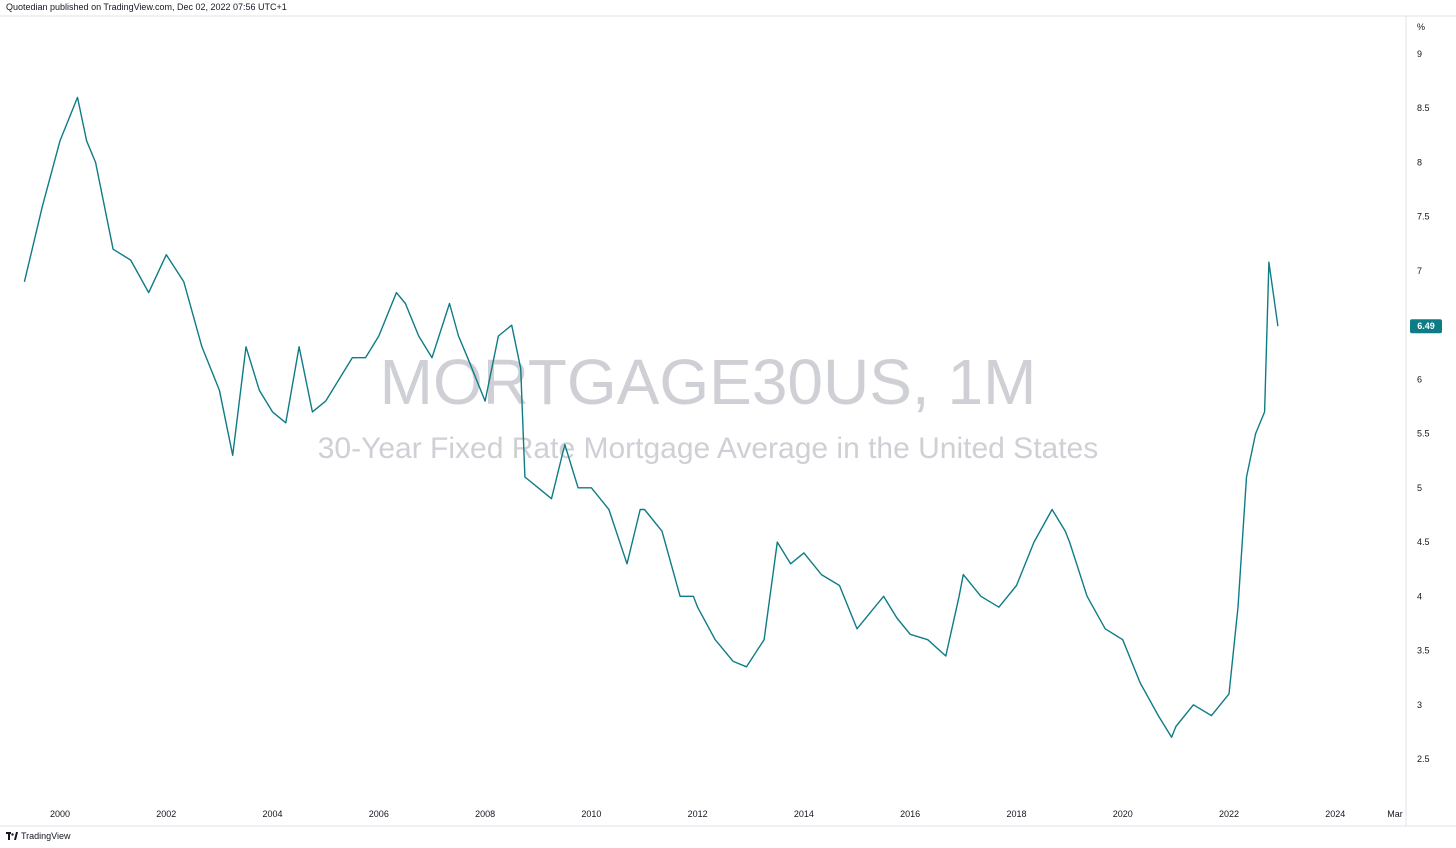 Image resolution: width=1456 pixels, height=848 pixels. Describe the element at coordinates (60, 814) in the screenshot. I see `x-tick-label: 2000` at that location.